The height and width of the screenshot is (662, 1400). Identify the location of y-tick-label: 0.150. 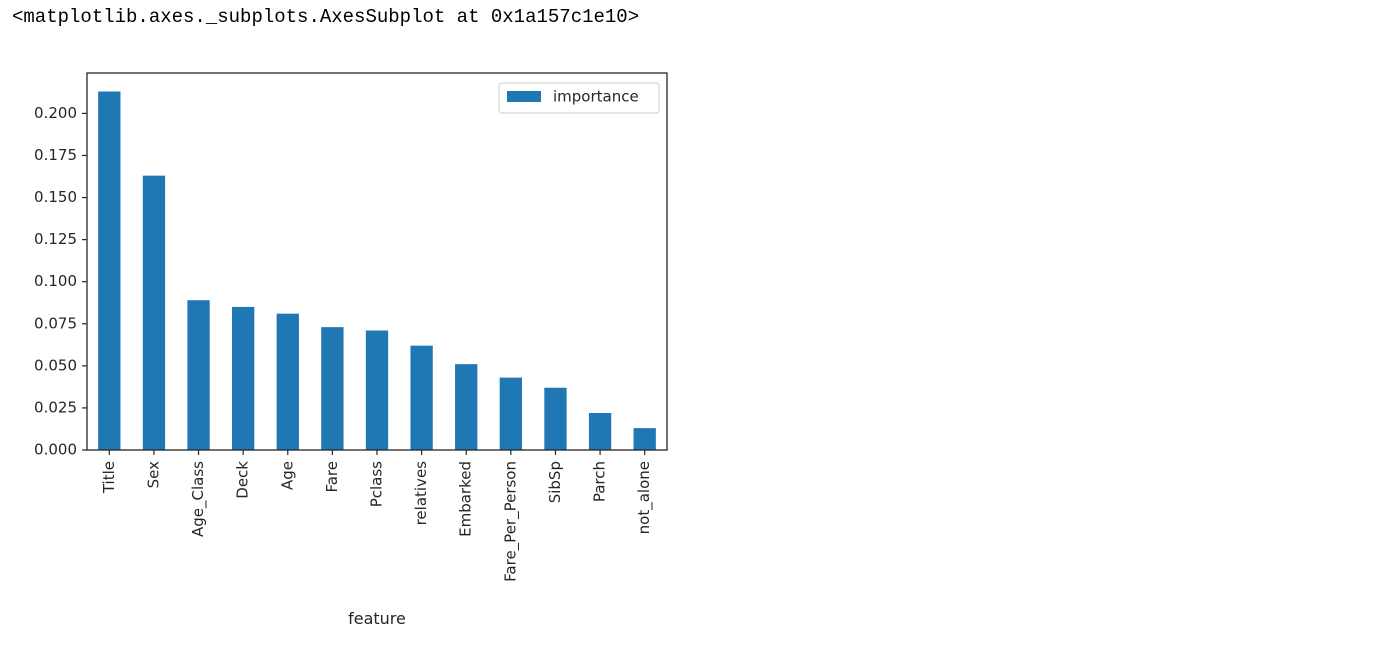
(55, 197).